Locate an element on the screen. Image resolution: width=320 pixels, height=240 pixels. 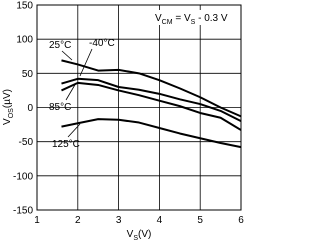
series-label: -40°C is located at coordinates (102, 43).